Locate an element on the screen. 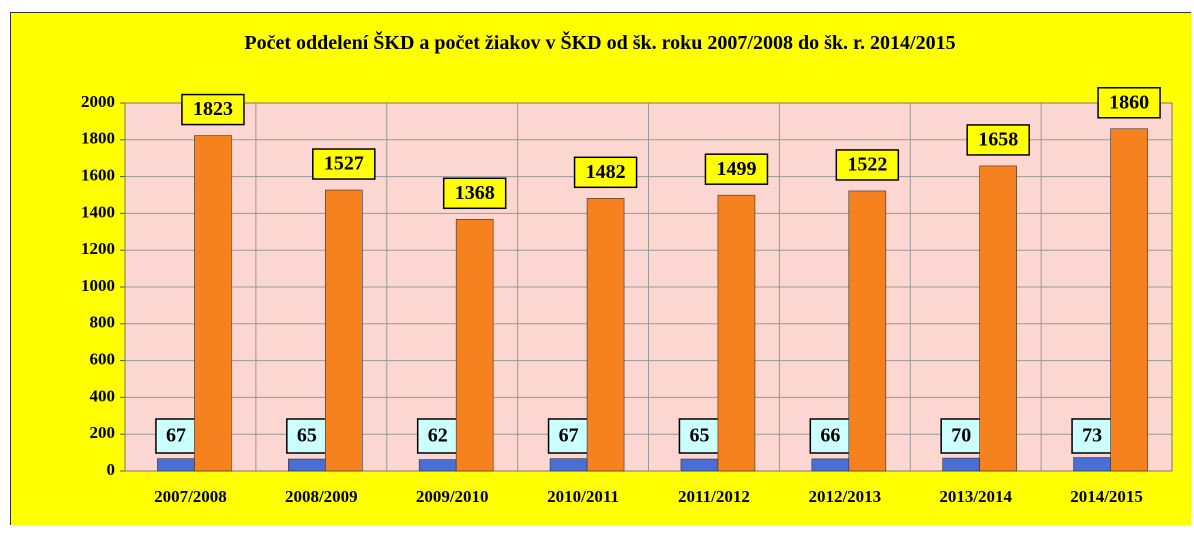 This screenshot has height=533, width=1194. data-label: 1368 is located at coordinates (475, 193).